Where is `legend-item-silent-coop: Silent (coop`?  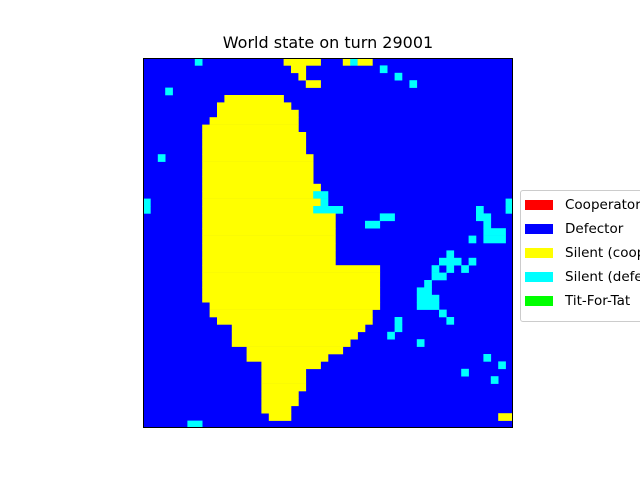 legend-item-silent-coop: Silent (coop is located at coordinates (582, 253).